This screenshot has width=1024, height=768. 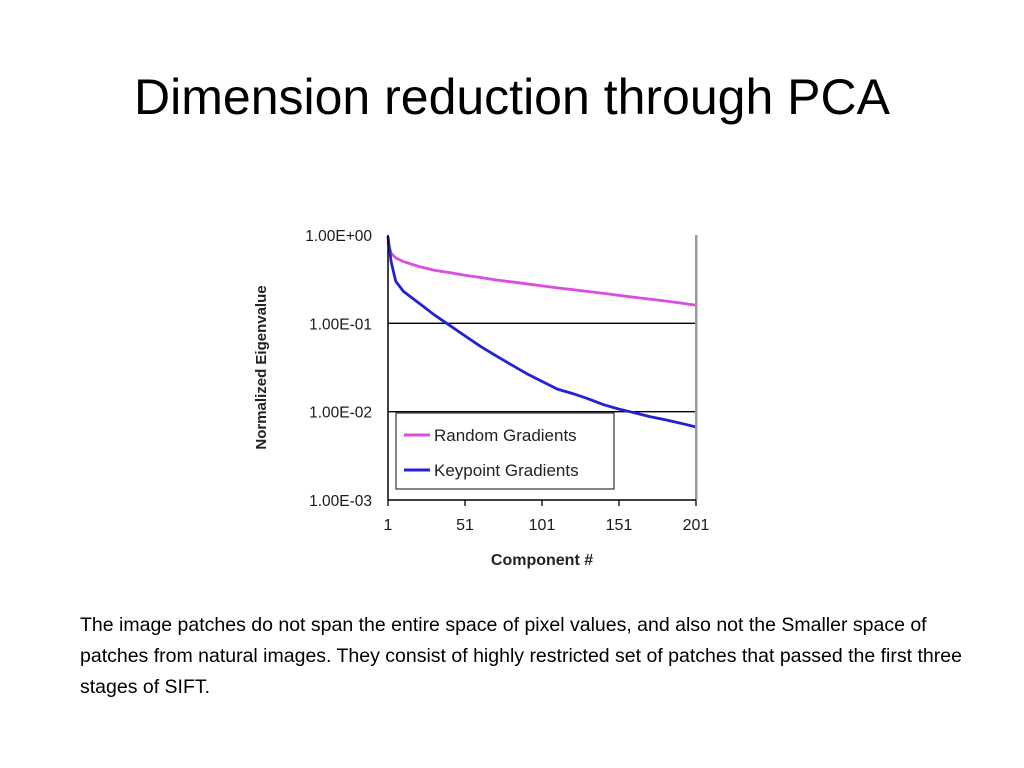 What do you see at coordinates (261, 367) in the screenshot?
I see `y-axis-label: Normalized Eigenvalue` at bounding box center [261, 367].